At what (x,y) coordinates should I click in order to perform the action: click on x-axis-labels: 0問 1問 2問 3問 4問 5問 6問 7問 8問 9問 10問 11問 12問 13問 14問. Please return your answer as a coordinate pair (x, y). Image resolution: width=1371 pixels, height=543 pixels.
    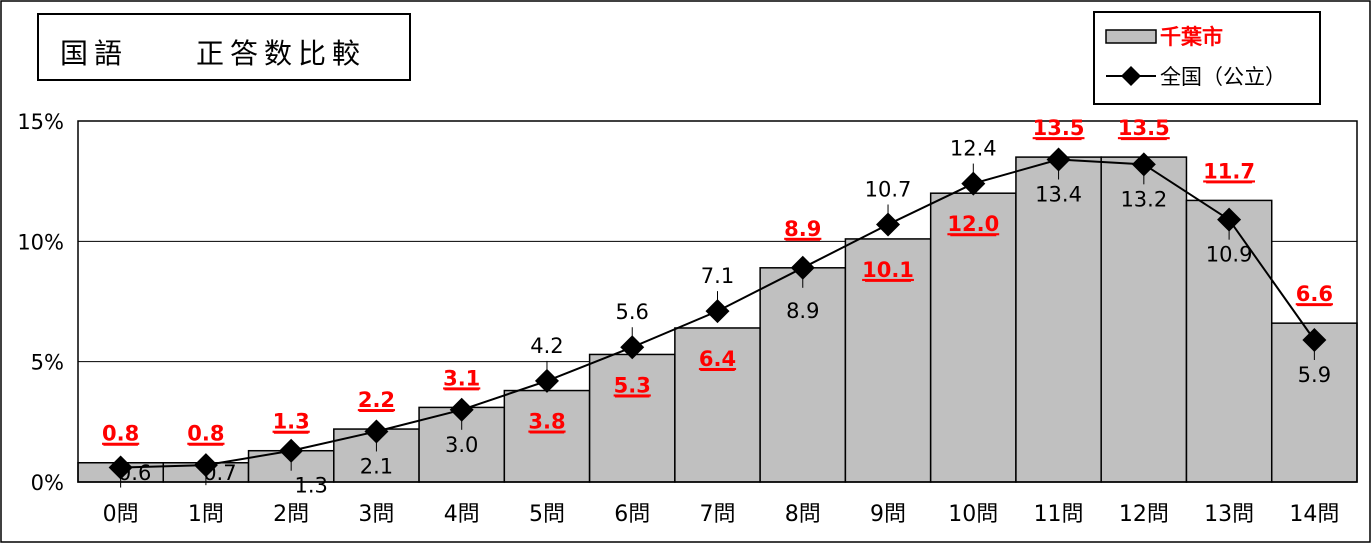
    Looking at the image, I should click on (721, 514).